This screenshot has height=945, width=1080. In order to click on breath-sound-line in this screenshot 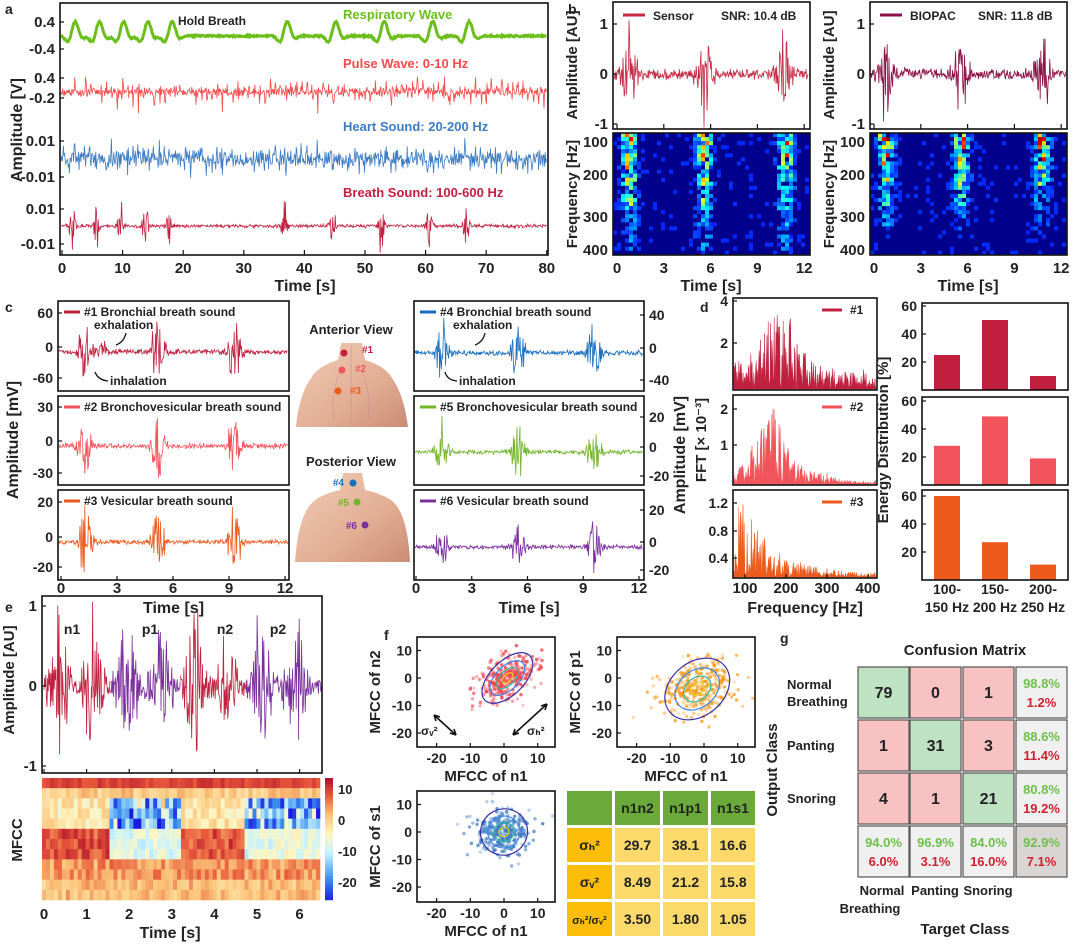, I will do `click(303, 227)`.